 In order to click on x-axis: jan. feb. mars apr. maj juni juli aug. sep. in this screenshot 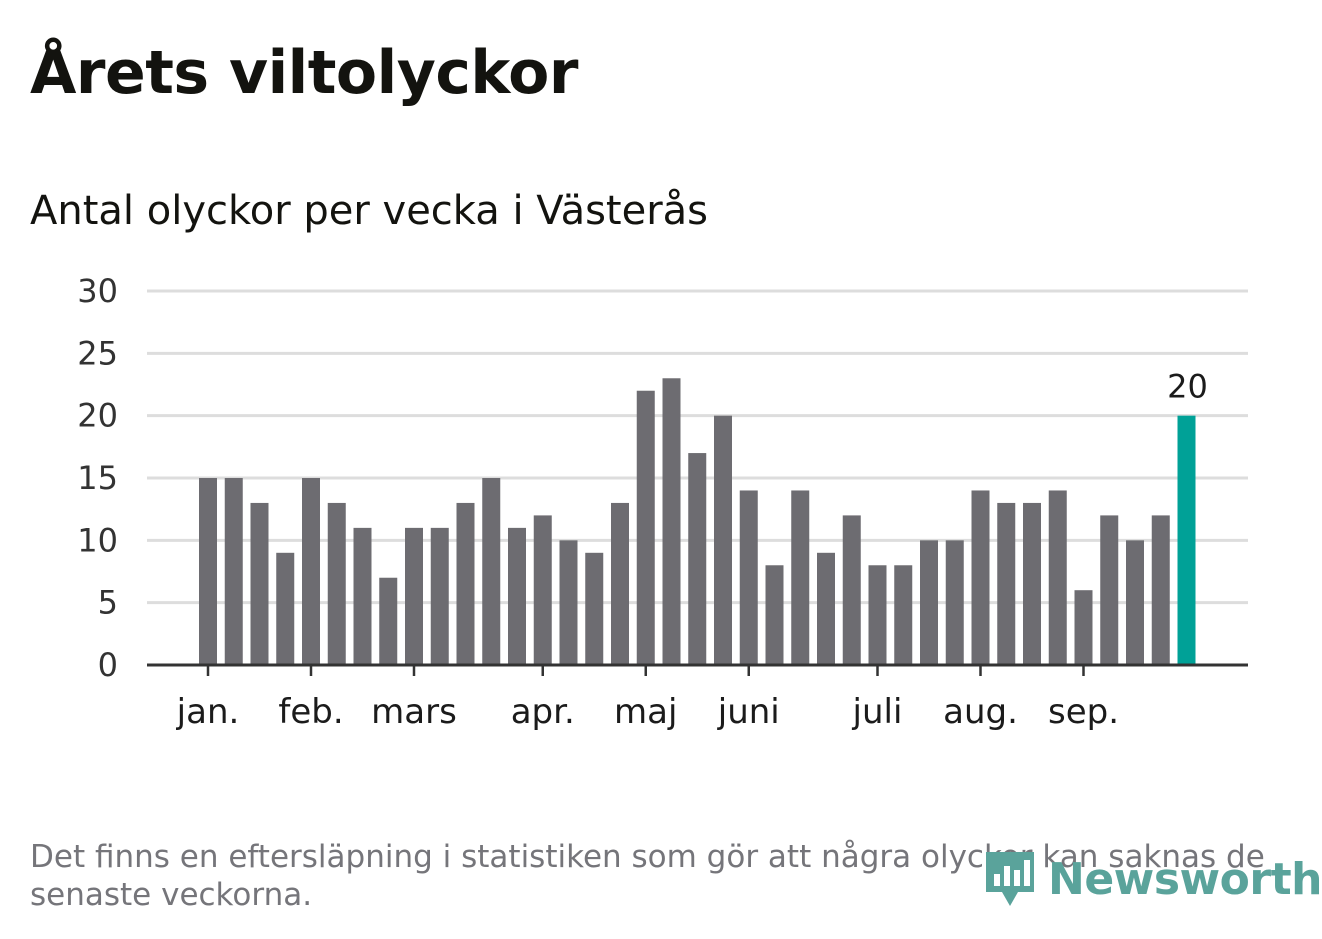, I will do `click(697, 697)`.